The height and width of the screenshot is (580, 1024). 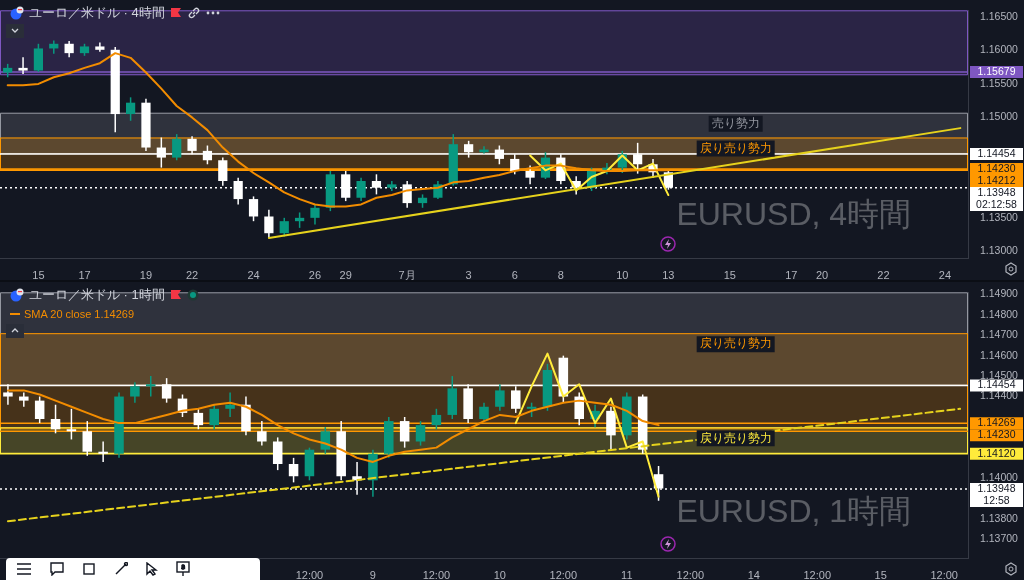 I want to click on y-tick-label: 1.13700, so click(x=999, y=538).